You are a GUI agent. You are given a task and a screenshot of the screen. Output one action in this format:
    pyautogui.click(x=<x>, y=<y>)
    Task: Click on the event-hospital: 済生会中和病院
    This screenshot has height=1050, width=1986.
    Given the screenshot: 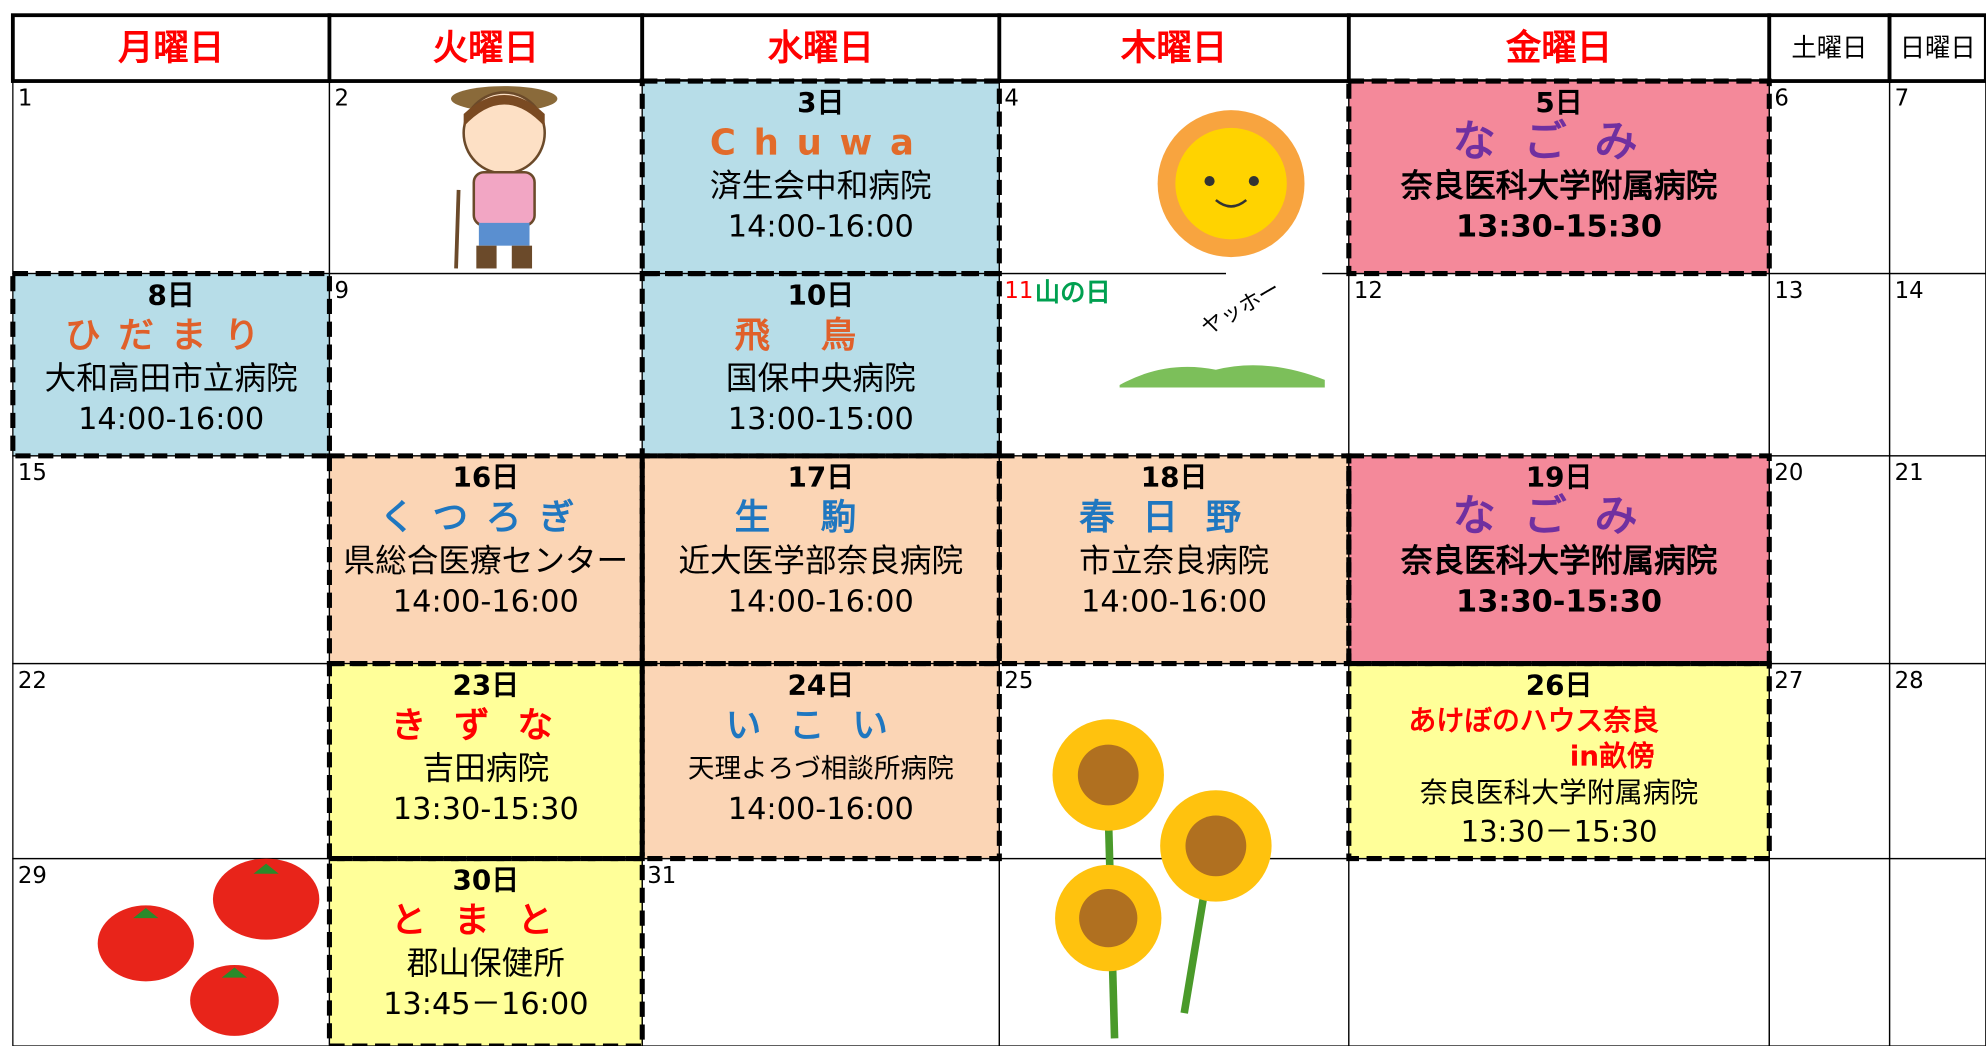 What is the action you would take?
    pyautogui.click(x=820, y=186)
    